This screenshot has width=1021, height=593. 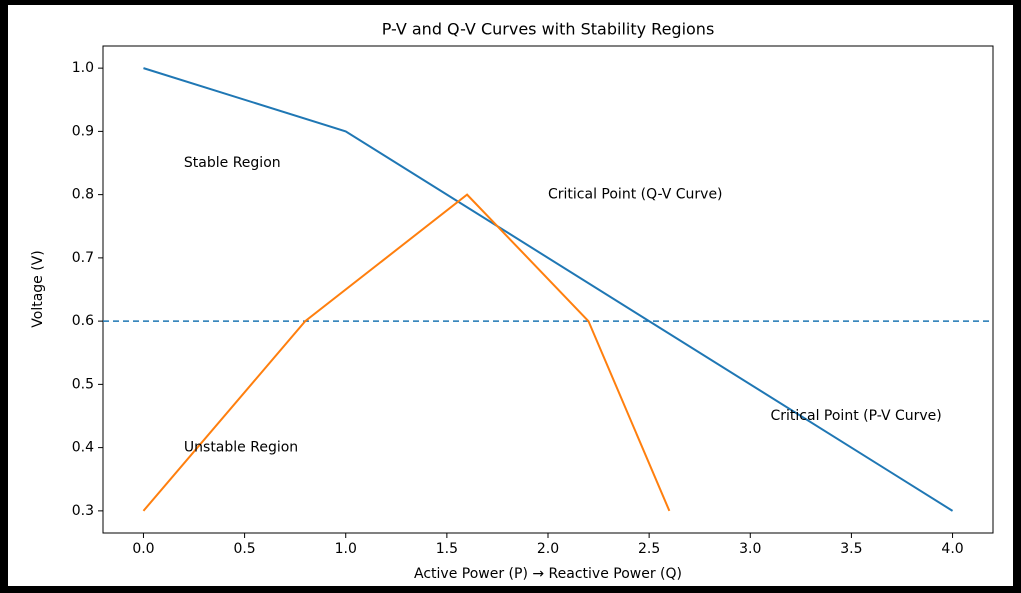 What do you see at coordinates (548, 574) in the screenshot?
I see `x-axis-label: Active Power (P) → Reactive Power (Q)` at bounding box center [548, 574].